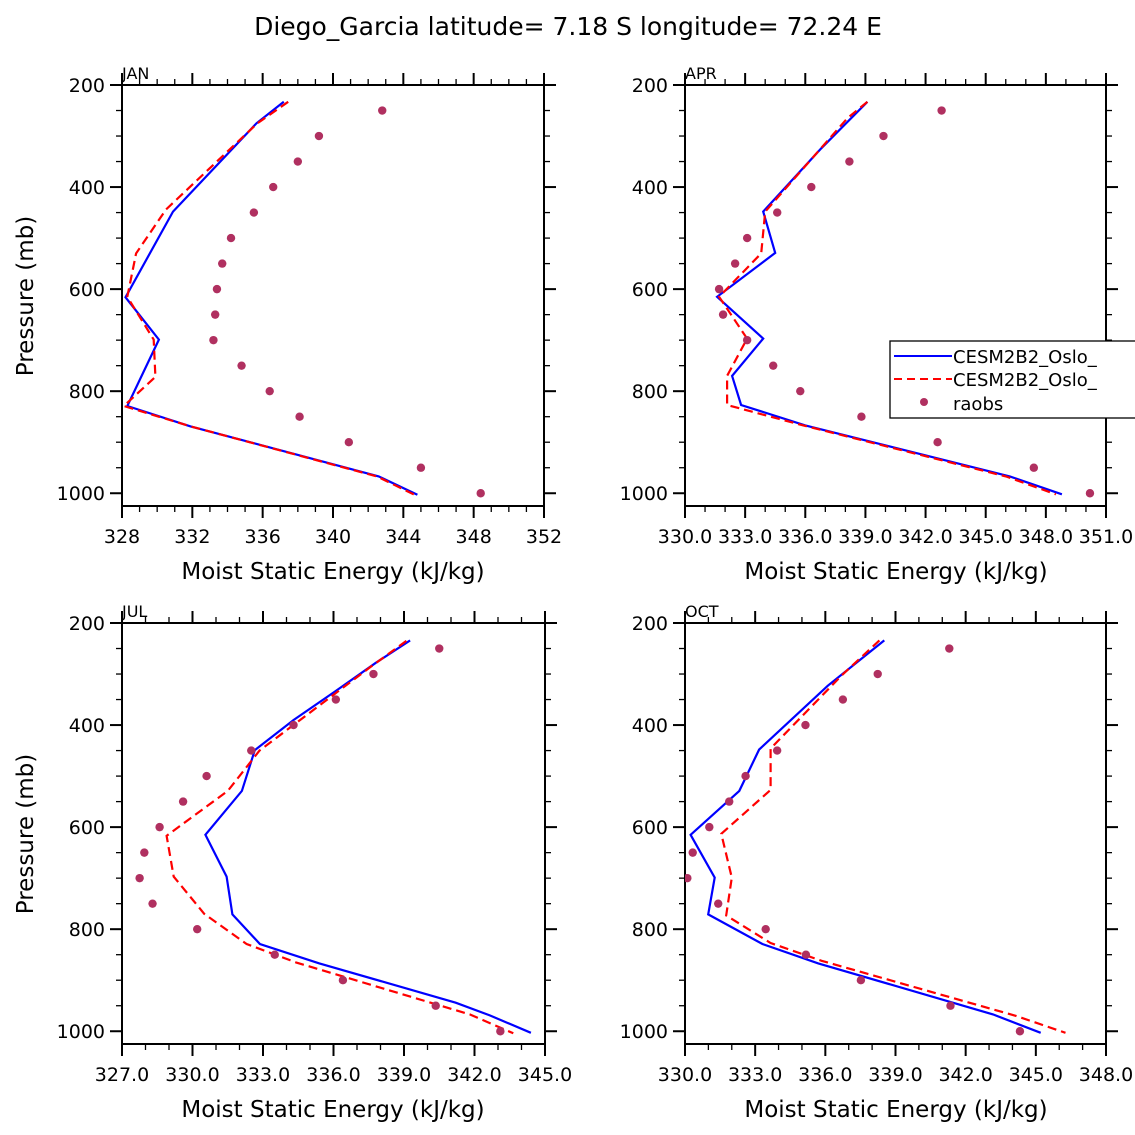 Image resolution: width=1135 pixels, height=1135 pixels. I want to click on x-tick-label-jul: 342.0, so click(474, 1075).